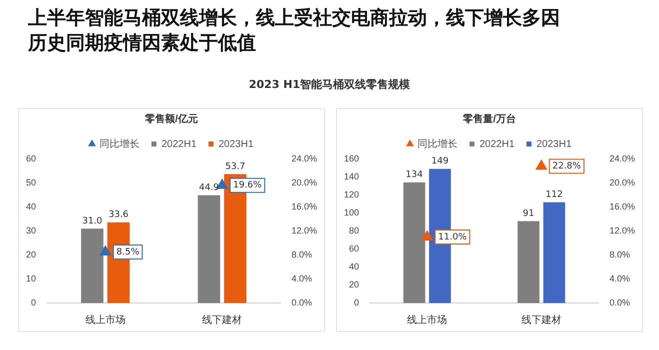 This screenshot has width=659, height=350. Describe the element at coordinates (209, 188) in the screenshot. I see `data-label: 44.9` at that location.